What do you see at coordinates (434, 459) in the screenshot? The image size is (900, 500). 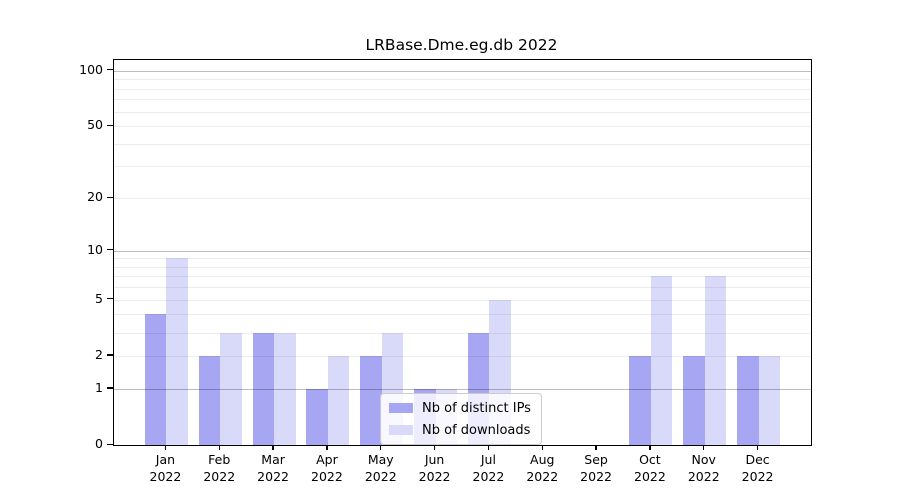 I see `x-tick-month: Jun` at bounding box center [434, 459].